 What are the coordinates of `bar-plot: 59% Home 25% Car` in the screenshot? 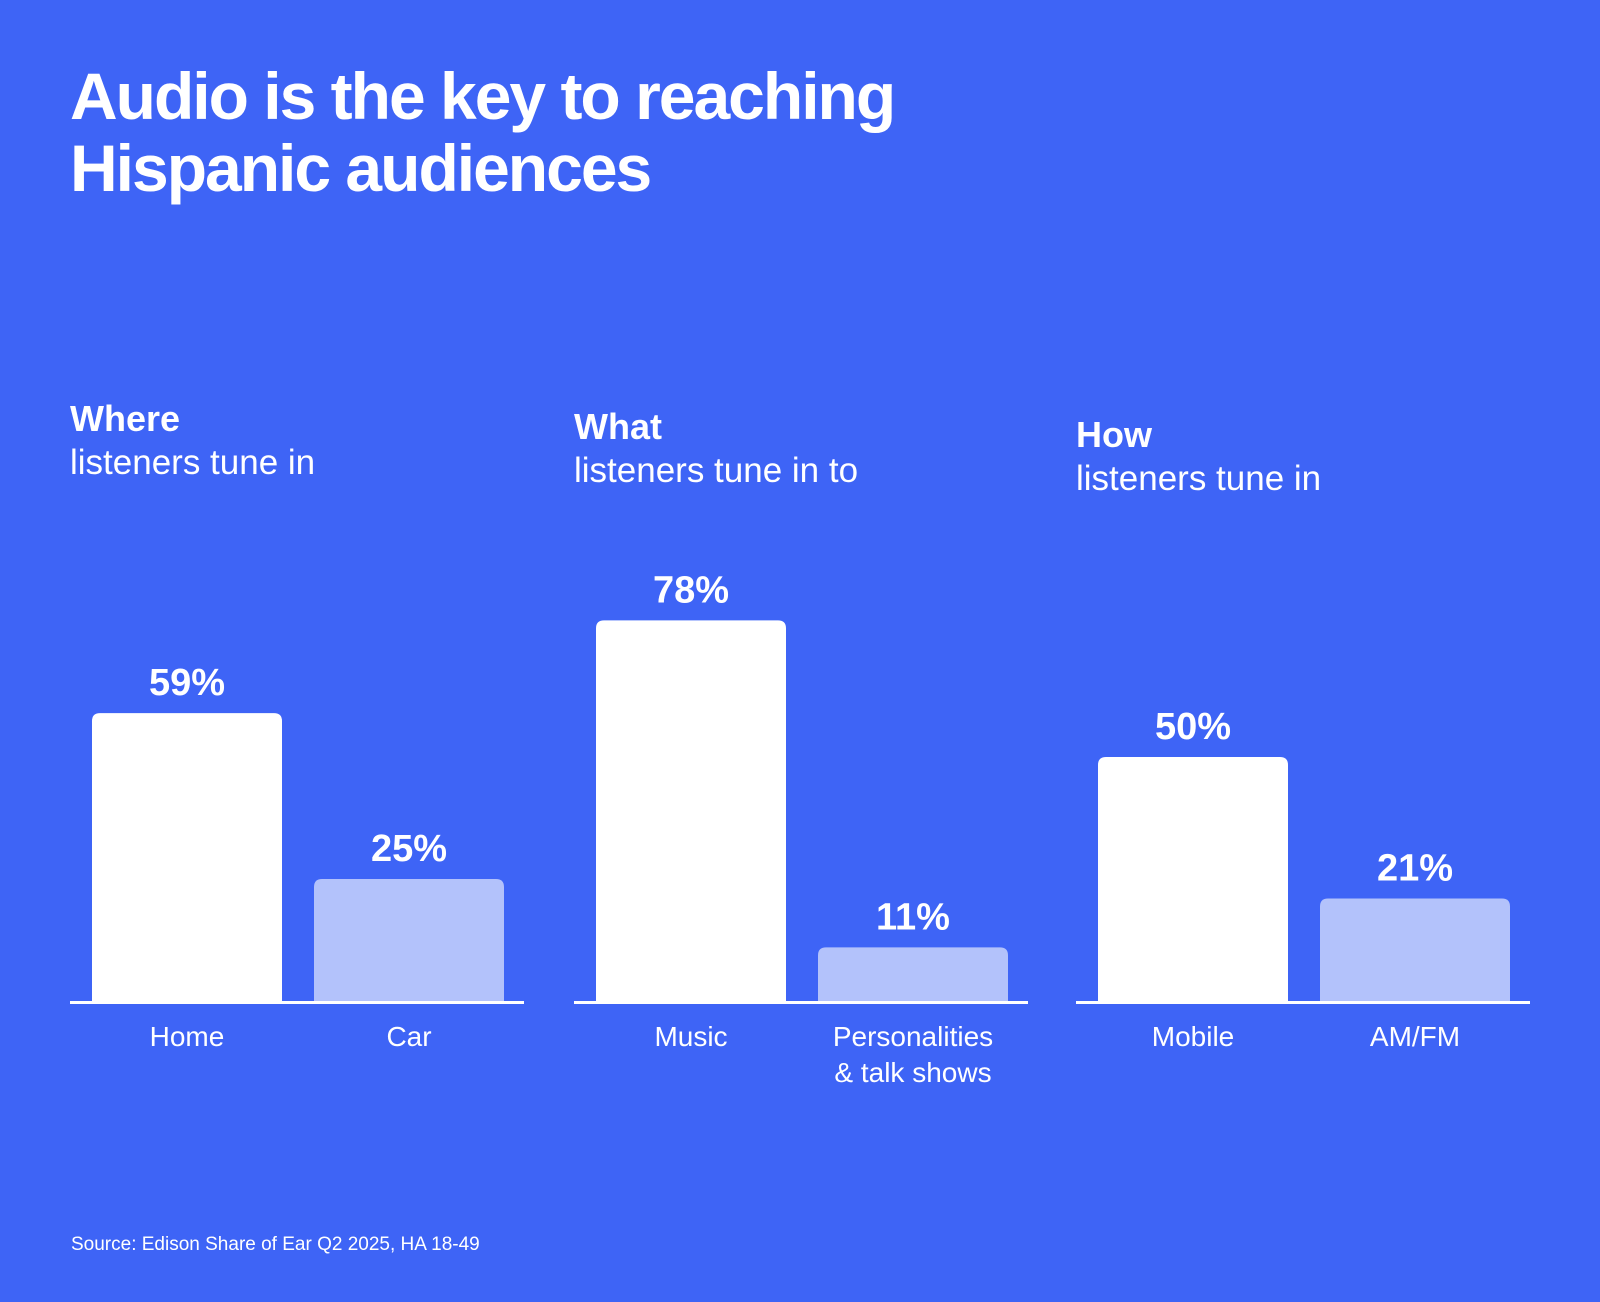 It's located at (297, 857).